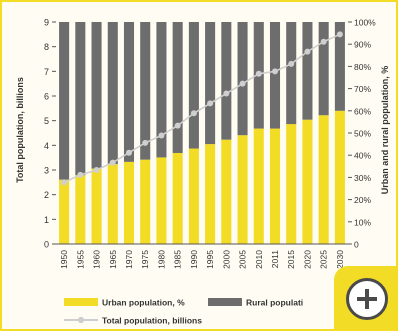 This screenshot has height=334, width=398. I want to click on x-tick-label: 1950, so click(64, 259).